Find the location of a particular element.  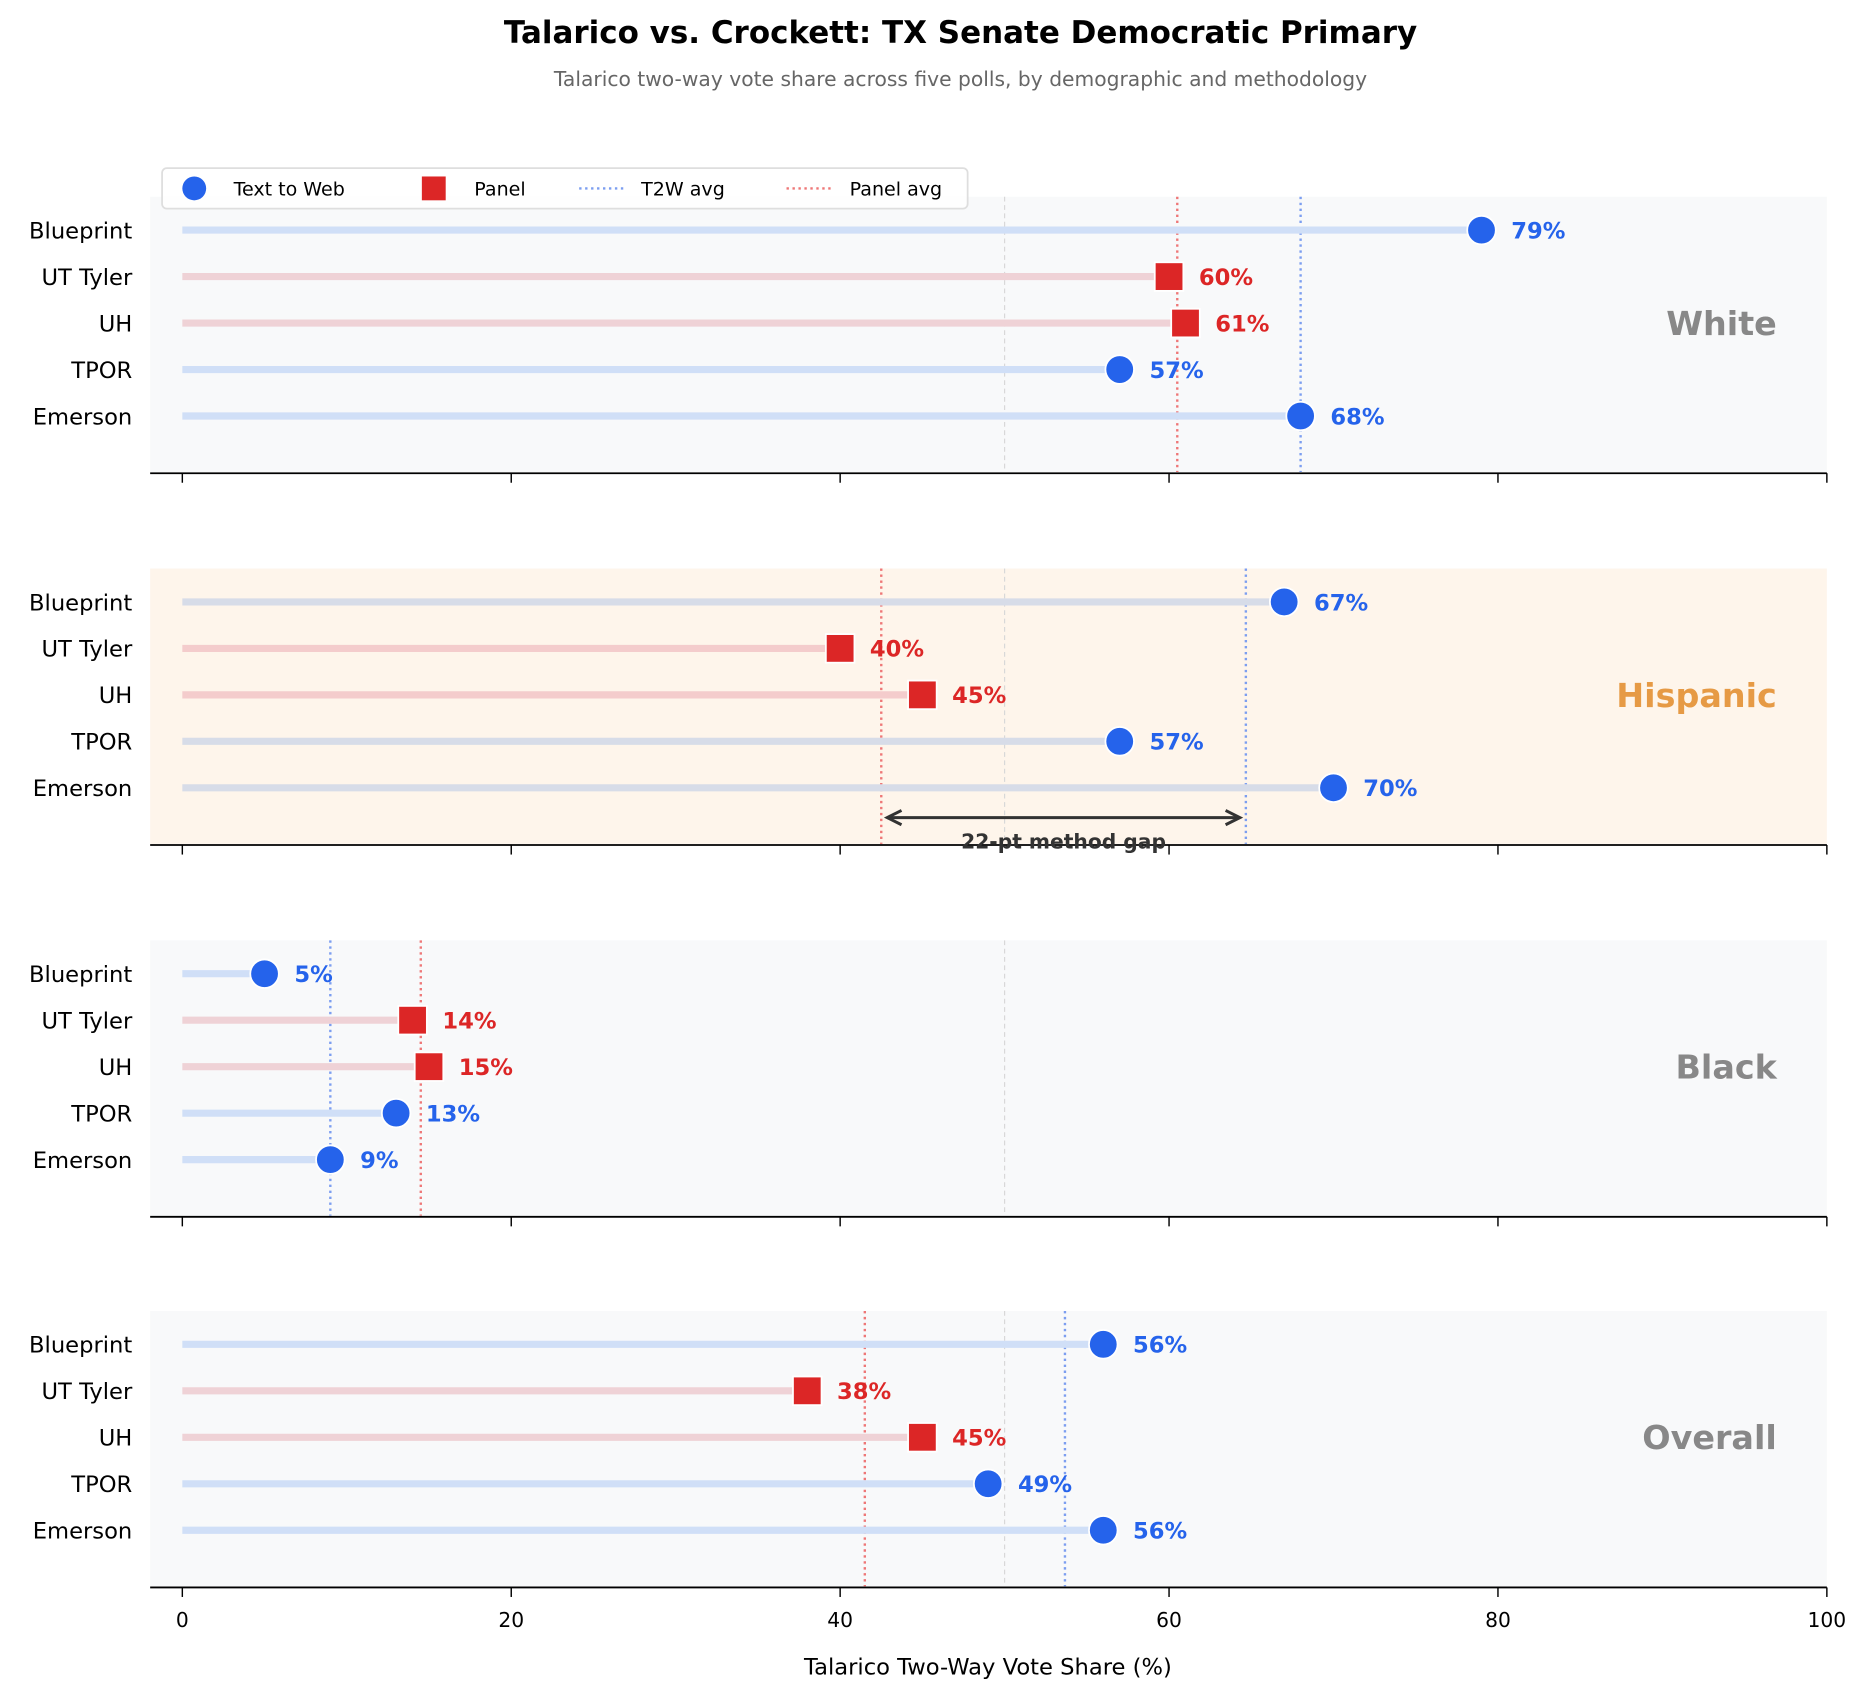

value-label: 49% is located at coordinates (1045, 1485).